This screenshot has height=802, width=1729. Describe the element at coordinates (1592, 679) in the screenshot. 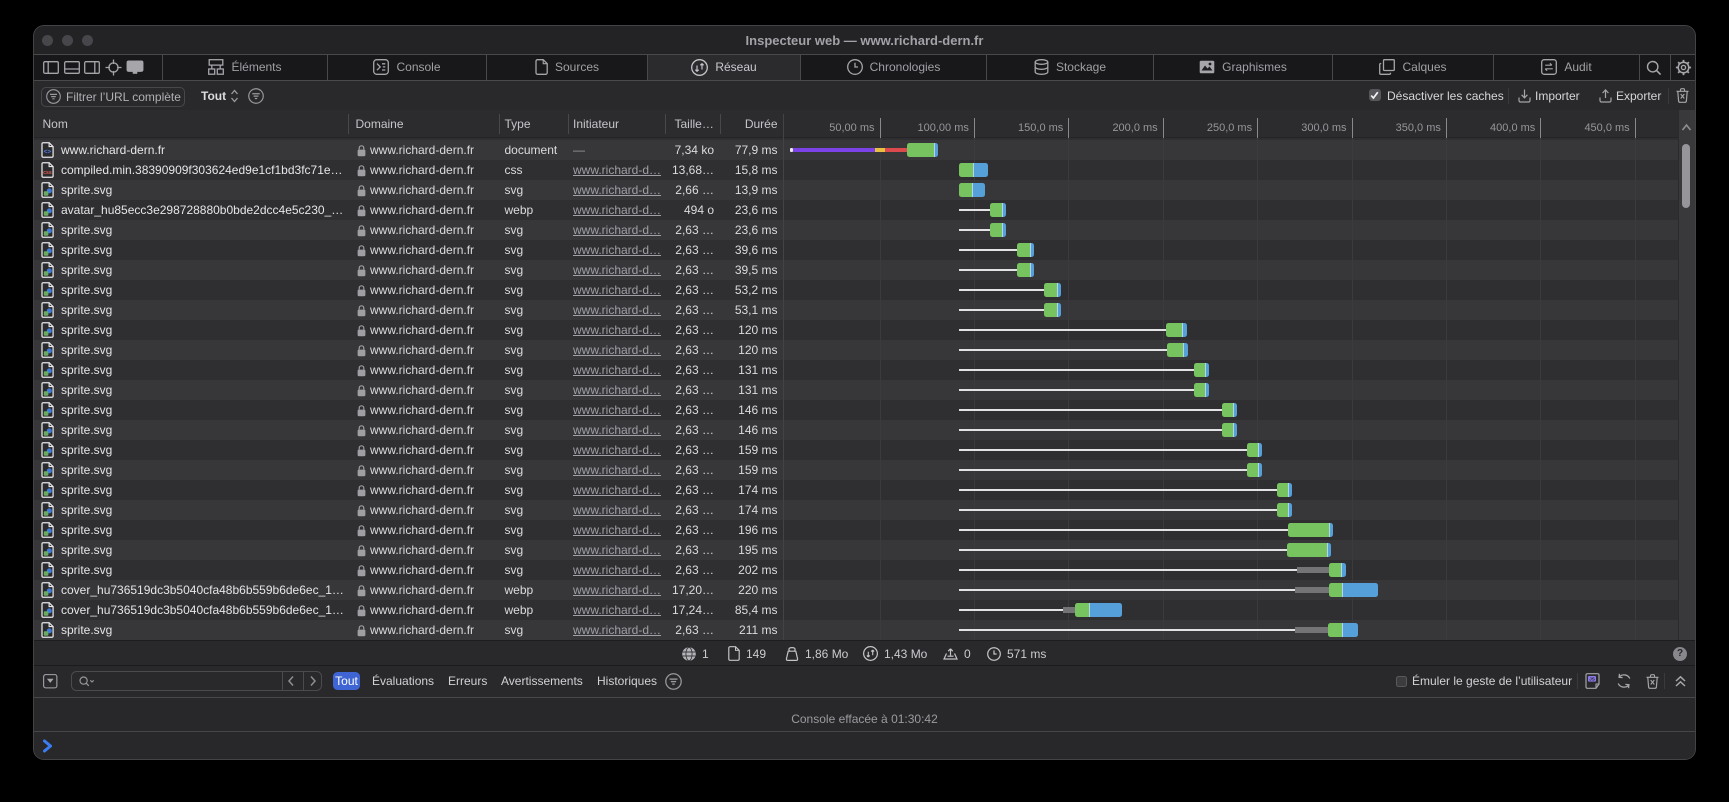

I see `svg-text: JS` at that location.